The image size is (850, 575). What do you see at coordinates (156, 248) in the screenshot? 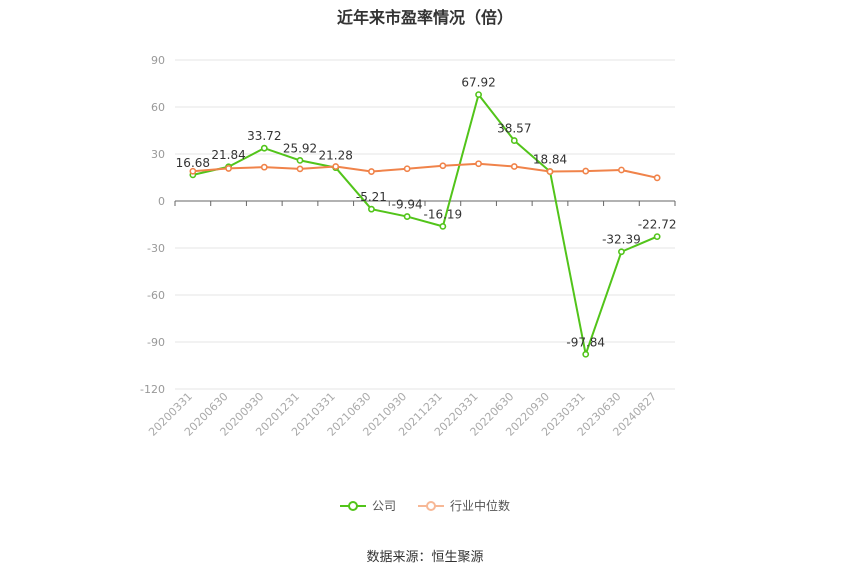
I see `y-tick-label: -30` at bounding box center [156, 248].